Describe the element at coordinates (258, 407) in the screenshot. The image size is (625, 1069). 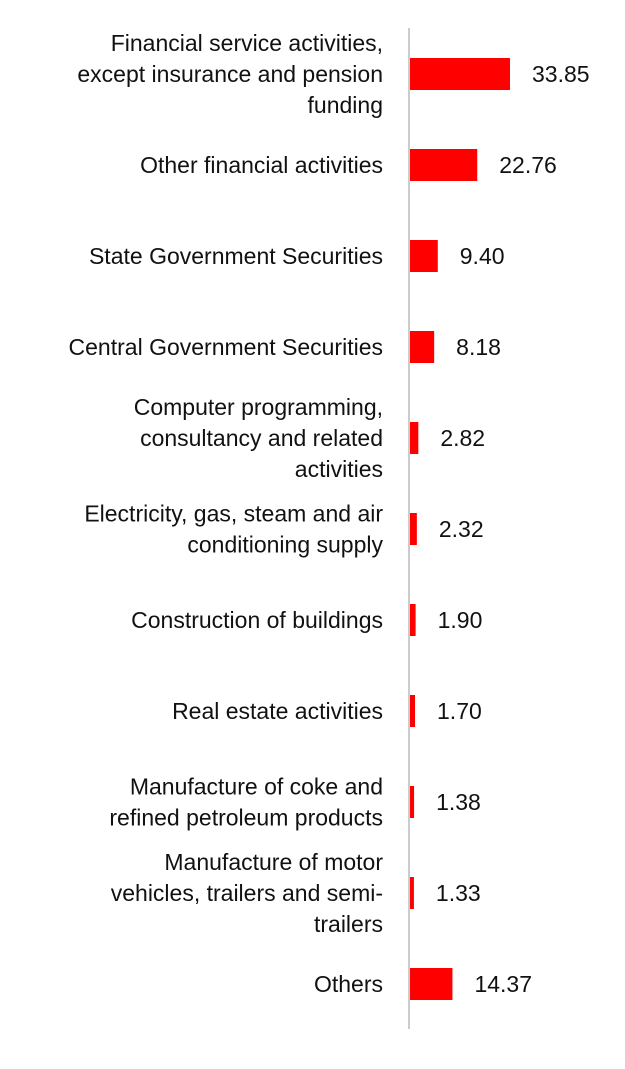
I see `category-label-line: Computer programming,` at that location.